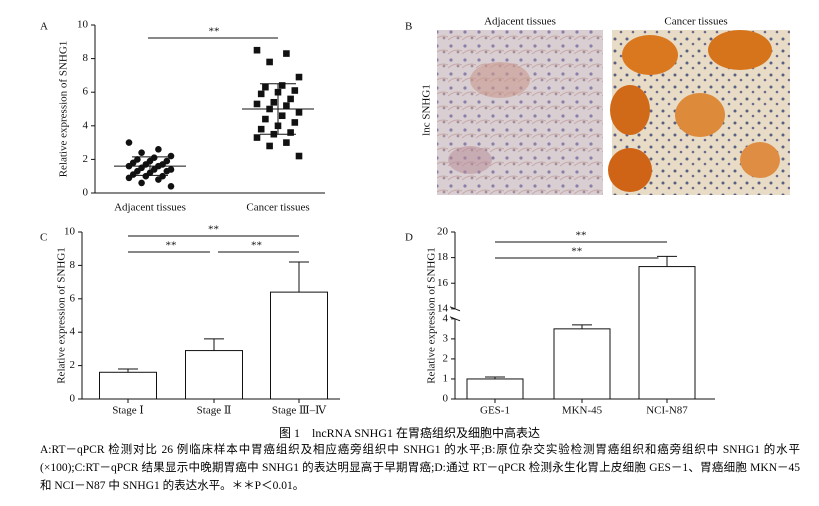  I want to click on image-label: Adjacent tissues, so click(520, 22).